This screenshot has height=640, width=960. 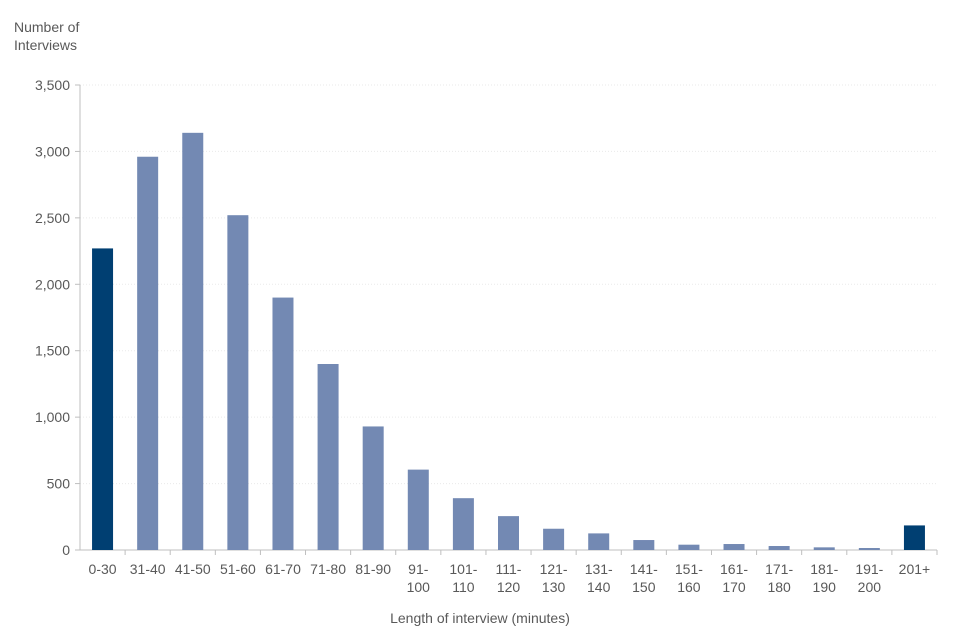 I want to click on x-tick-label: 131-, so click(x=599, y=569).